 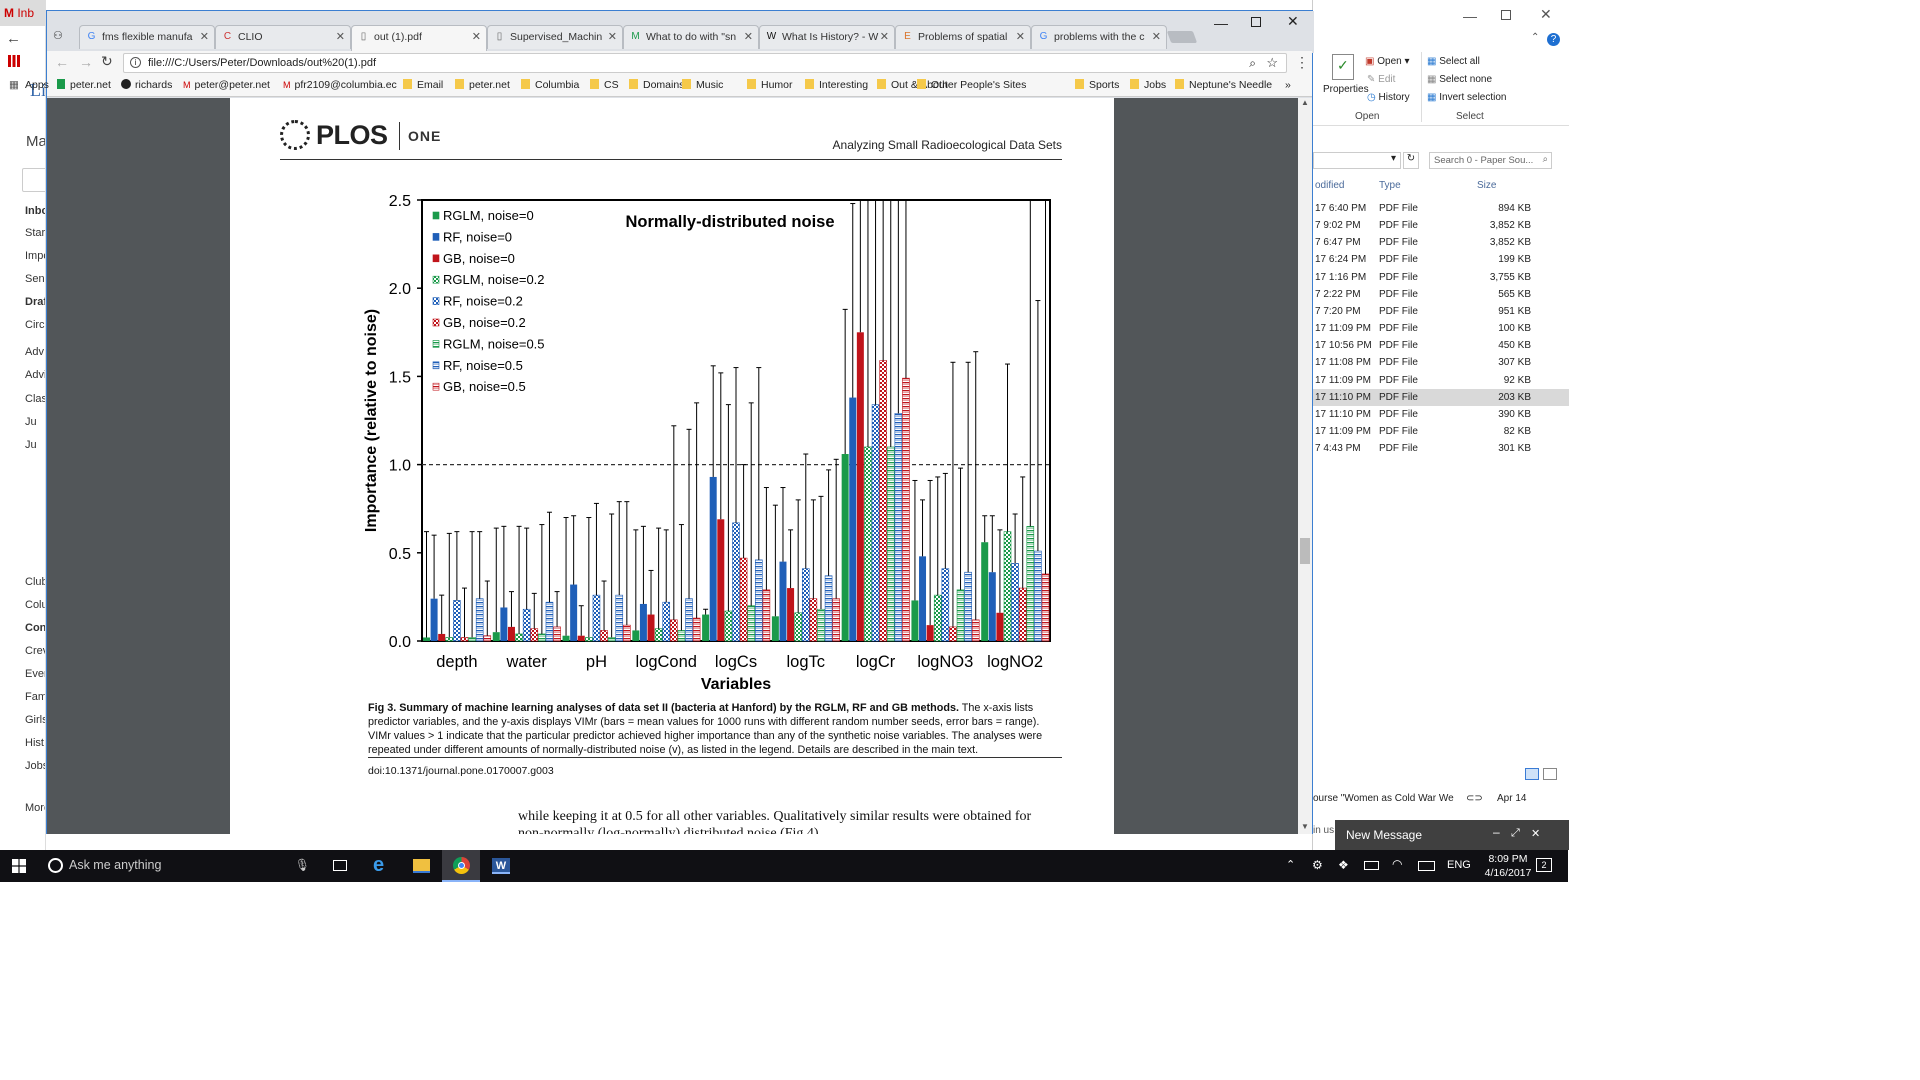 I want to click on file-row: 7 9:02 PM PDF File 3,852 KB, so click(x=1441, y=225).